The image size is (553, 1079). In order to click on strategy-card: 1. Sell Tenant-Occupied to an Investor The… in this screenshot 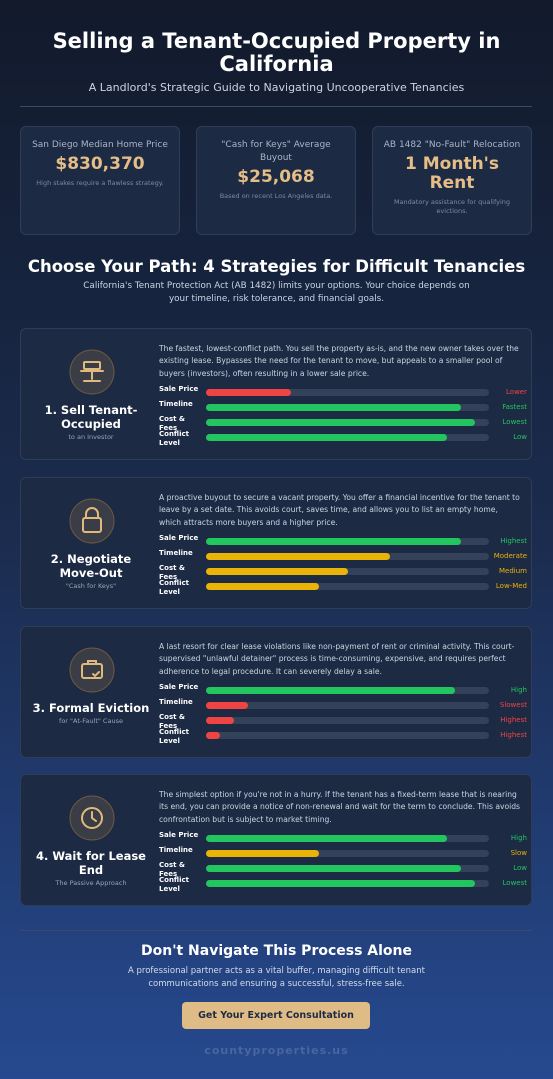, I will do `click(276, 394)`.